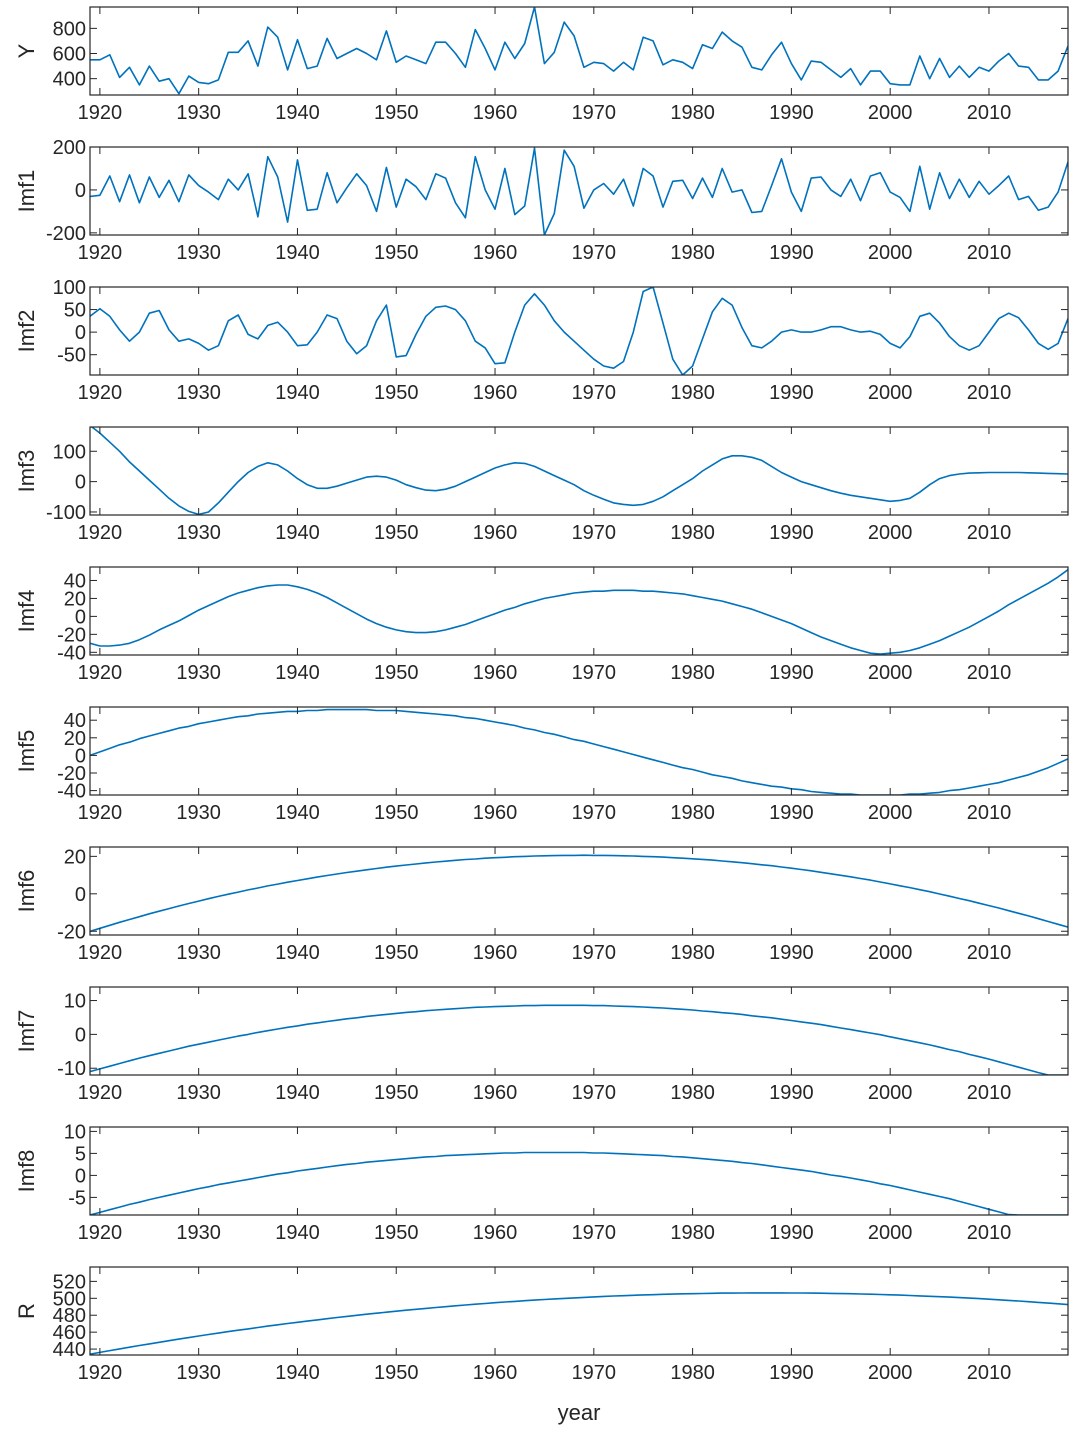 The height and width of the screenshot is (1433, 1080). What do you see at coordinates (69, 1350) in the screenshot?
I see `y-tick-label: 440` at bounding box center [69, 1350].